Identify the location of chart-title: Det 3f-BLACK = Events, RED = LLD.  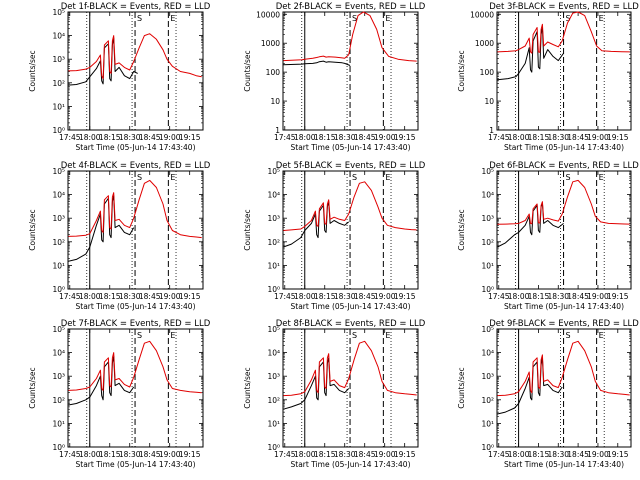
(564, 7).